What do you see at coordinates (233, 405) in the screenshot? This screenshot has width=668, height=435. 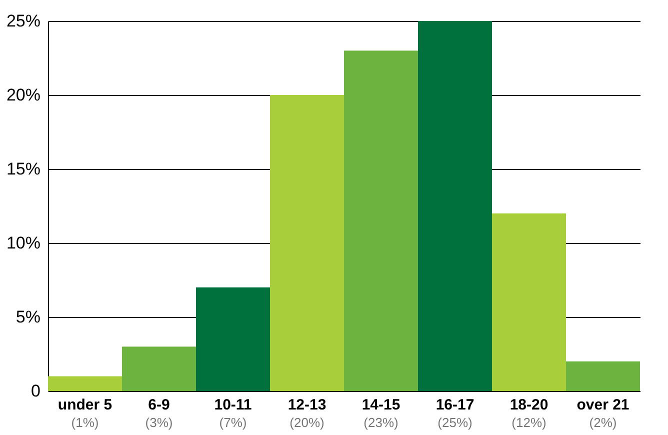 I see `x-tick-label: 10-11` at bounding box center [233, 405].